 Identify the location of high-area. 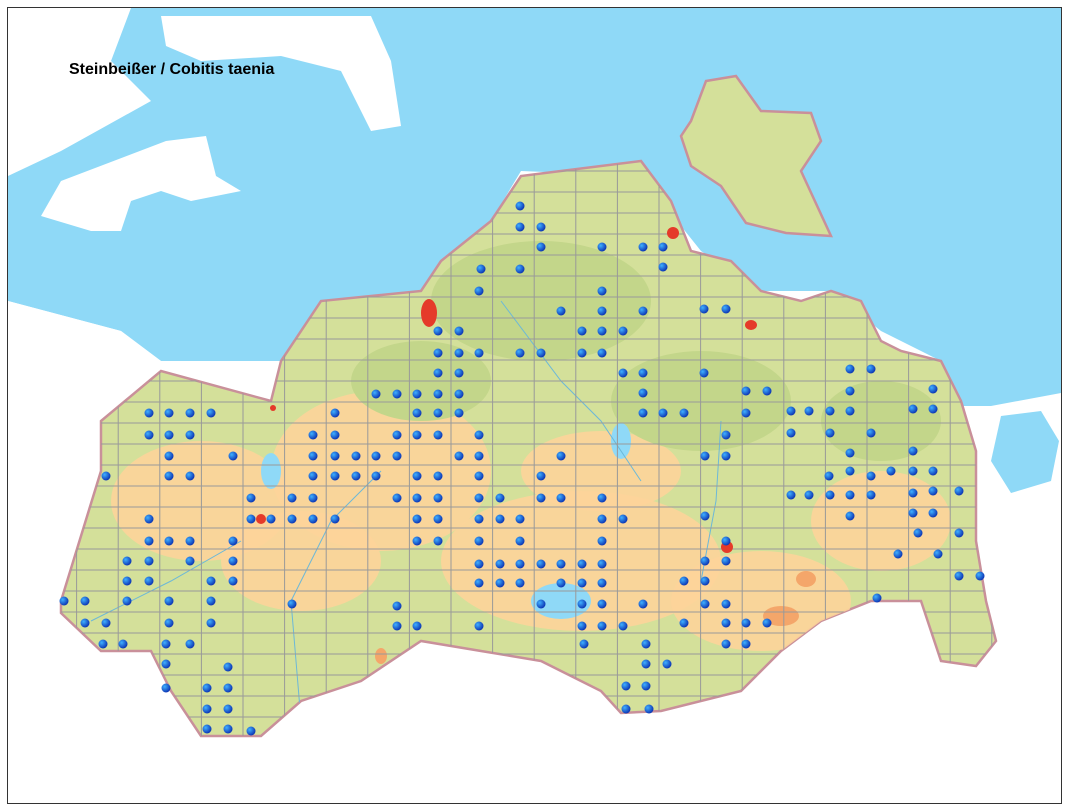
(806, 579).